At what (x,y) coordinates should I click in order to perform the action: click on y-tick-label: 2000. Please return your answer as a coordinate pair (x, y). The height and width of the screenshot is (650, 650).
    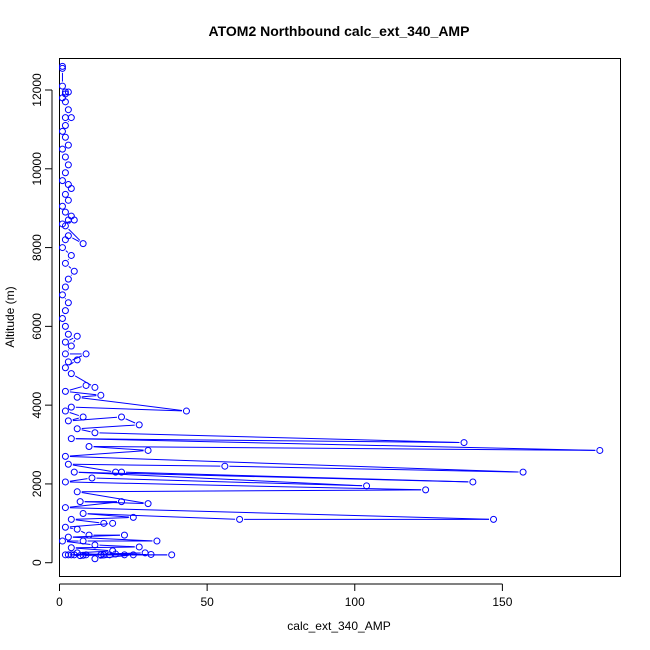
    Looking at the image, I should click on (37, 483).